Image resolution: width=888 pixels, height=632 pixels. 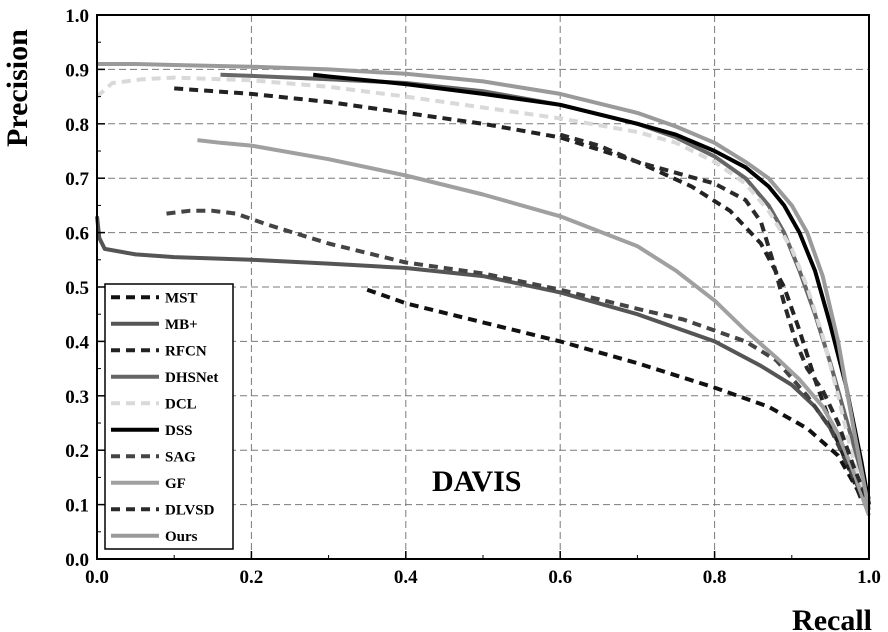 I want to click on y-tick-label: 0.3, so click(x=77, y=397).